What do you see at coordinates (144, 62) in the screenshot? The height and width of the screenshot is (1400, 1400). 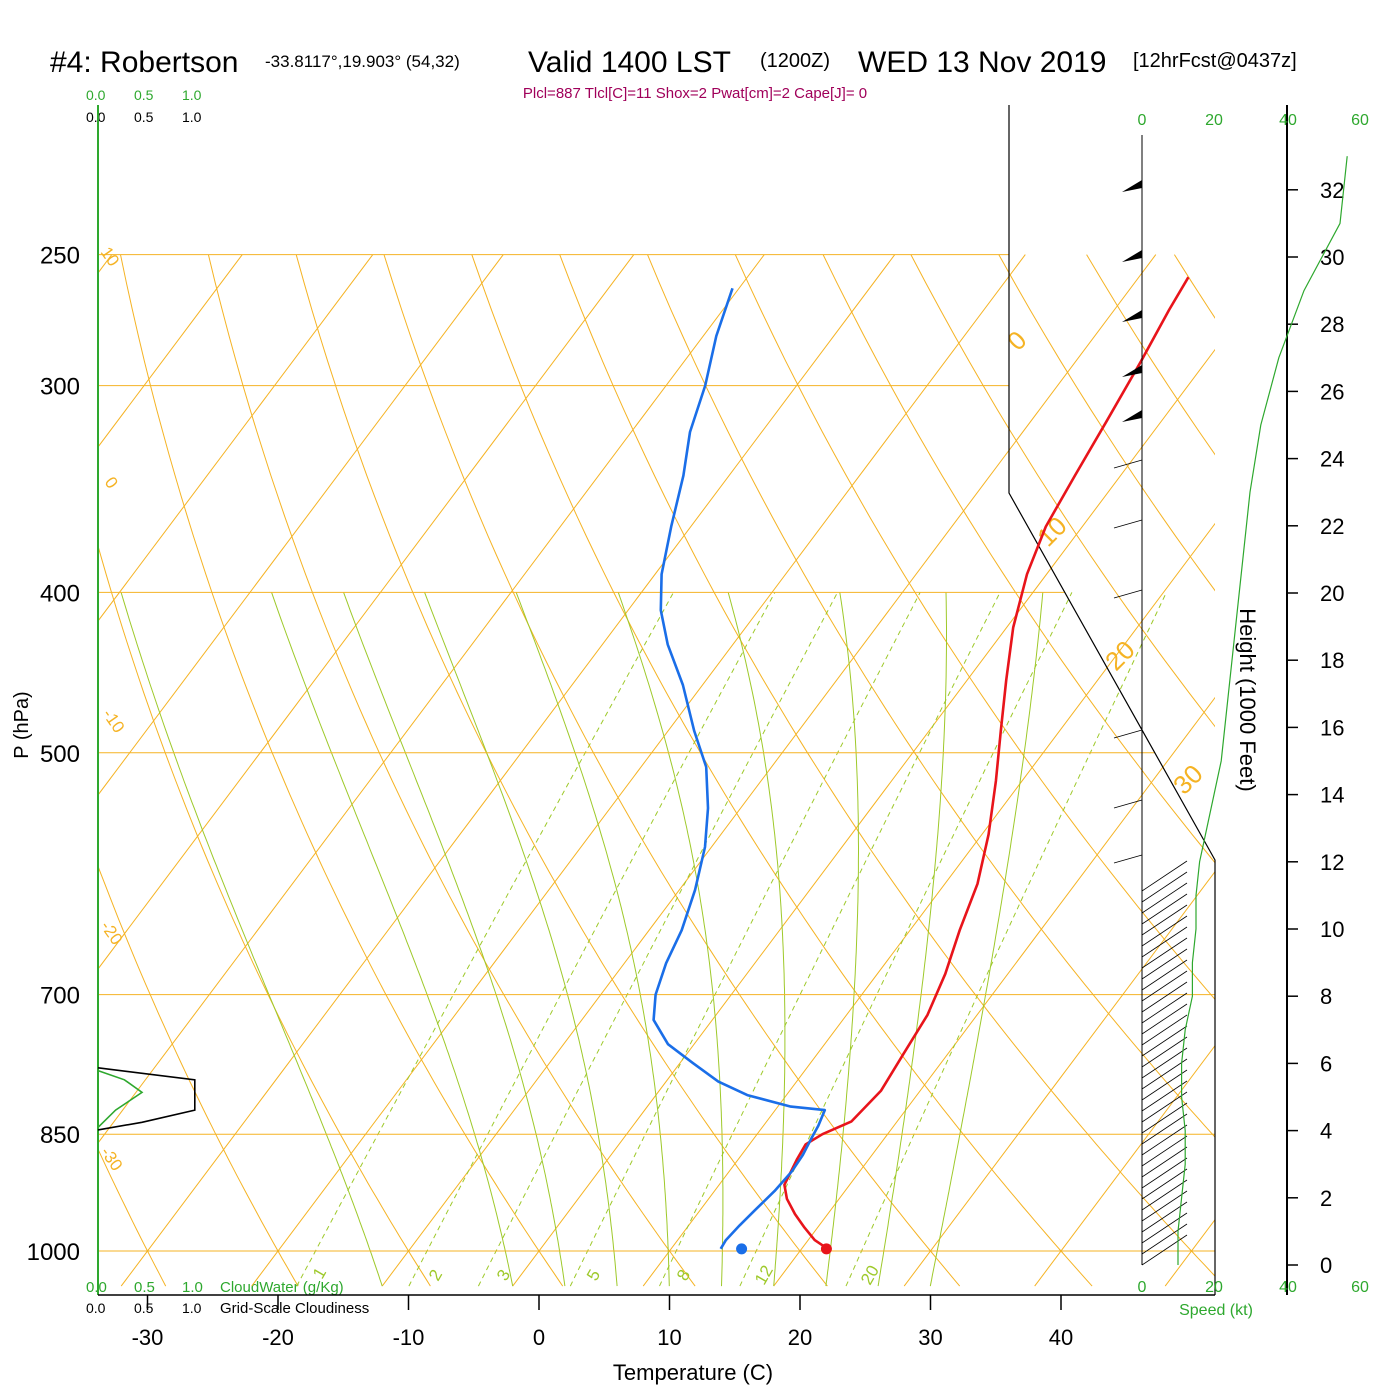 I see `station-title: #4: Robertson` at bounding box center [144, 62].